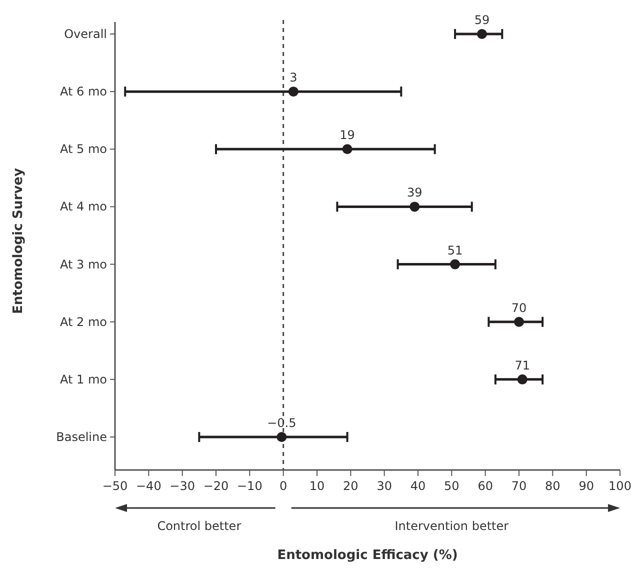 This screenshot has height=571, width=634. I want to click on x-tick-label: −50, so click(115, 486).